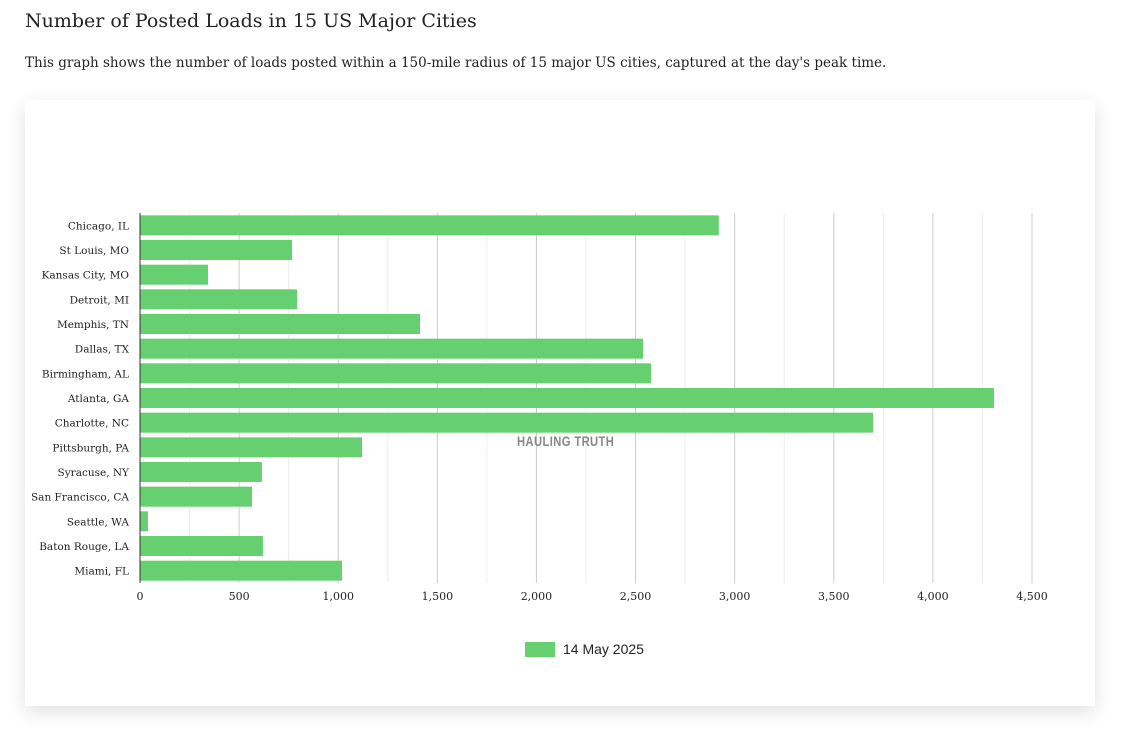 This screenshot has height=733, width=1123. What do you see at coordinates (93, 325) in the screenshot?
I see `y-tick-label: Memphis, TN` at bounding box center [93, 325].